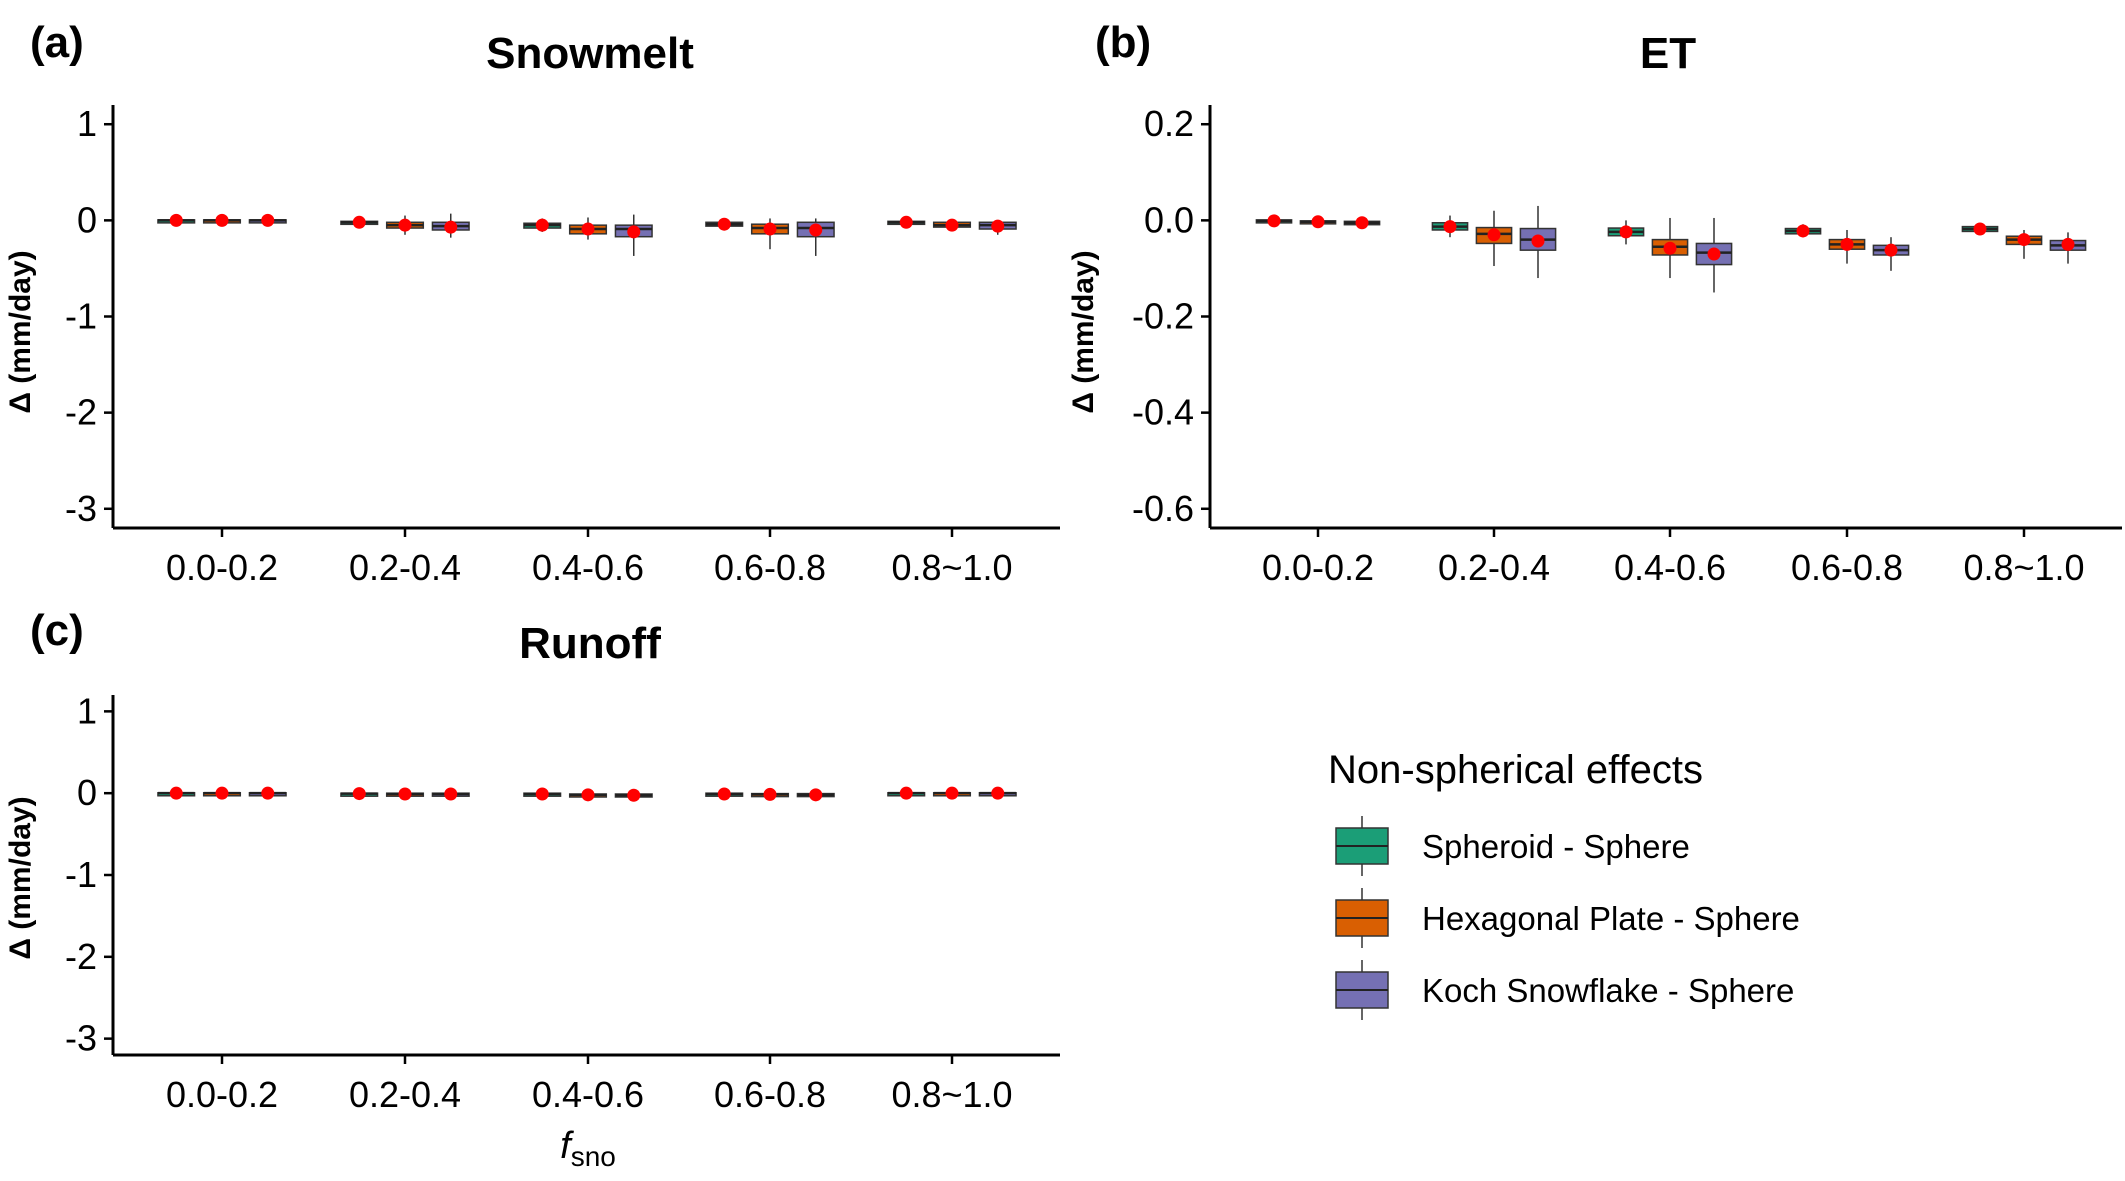  What do you see at coordinates (1515, 770) in the screenshot?
I see `legend-title: Non-spherical effects` at bounding box center [1515, 770].